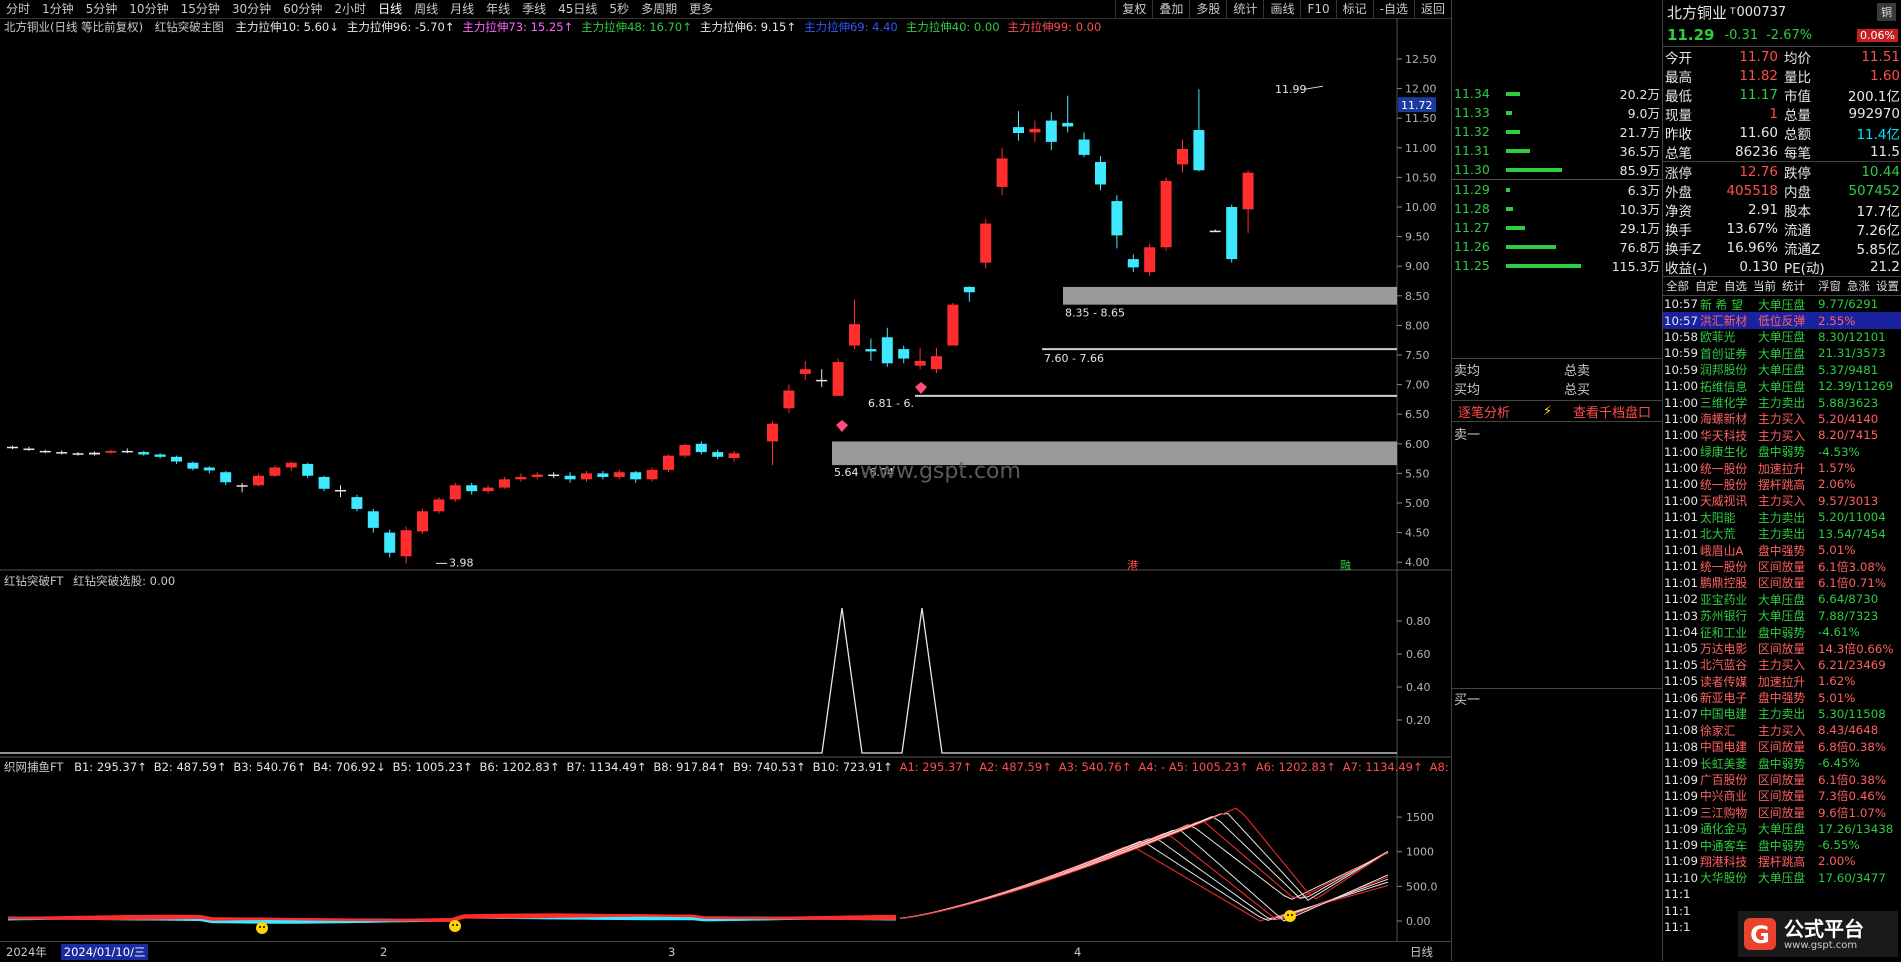 Image resolution: width=1901 pixels, height=962 pixels. Describe the element at coordinates (1782, 517) in the screenshot. I see `alert-row: 11:01 太阳能 主力卖出 5.20/11004` at that location.